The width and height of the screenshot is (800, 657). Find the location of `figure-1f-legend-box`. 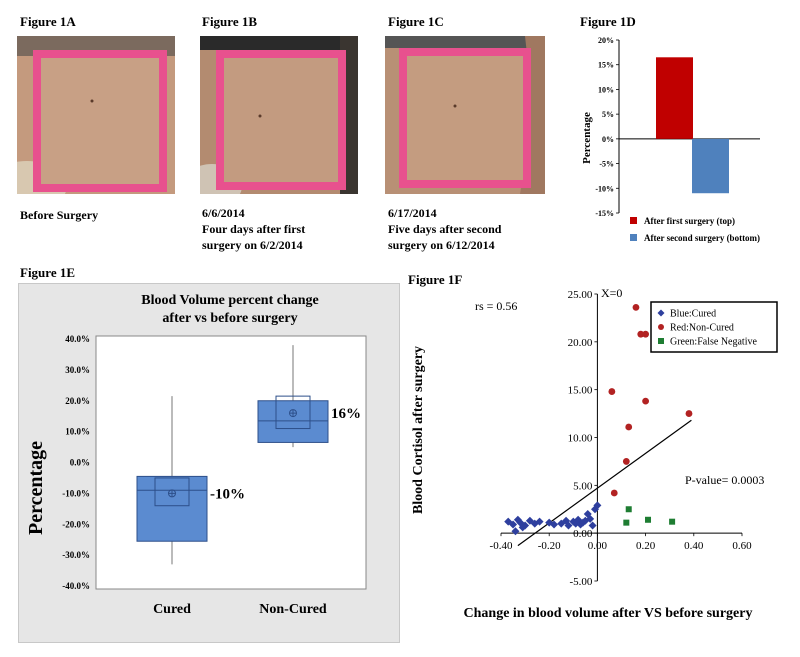

figure-1f-legend-box is located at coordinates (714, 327).